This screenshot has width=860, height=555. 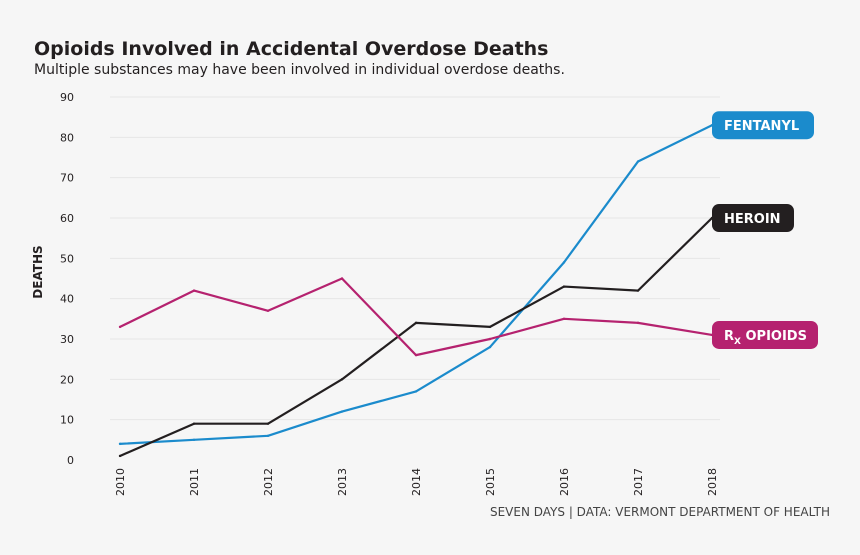 I want to click on y-tick-label: 80, so click(x=67, y=137).